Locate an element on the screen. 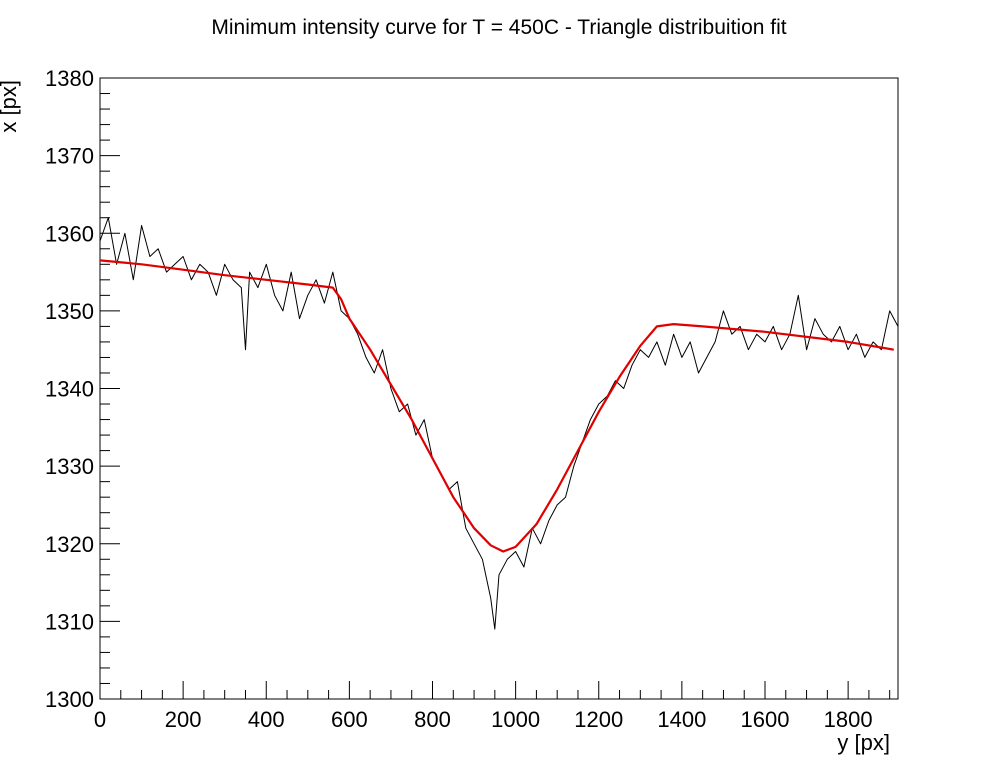 The height and width of the screenshot is (776, 998). x-axis-label: y [px] is located at coordinates (863, 742).